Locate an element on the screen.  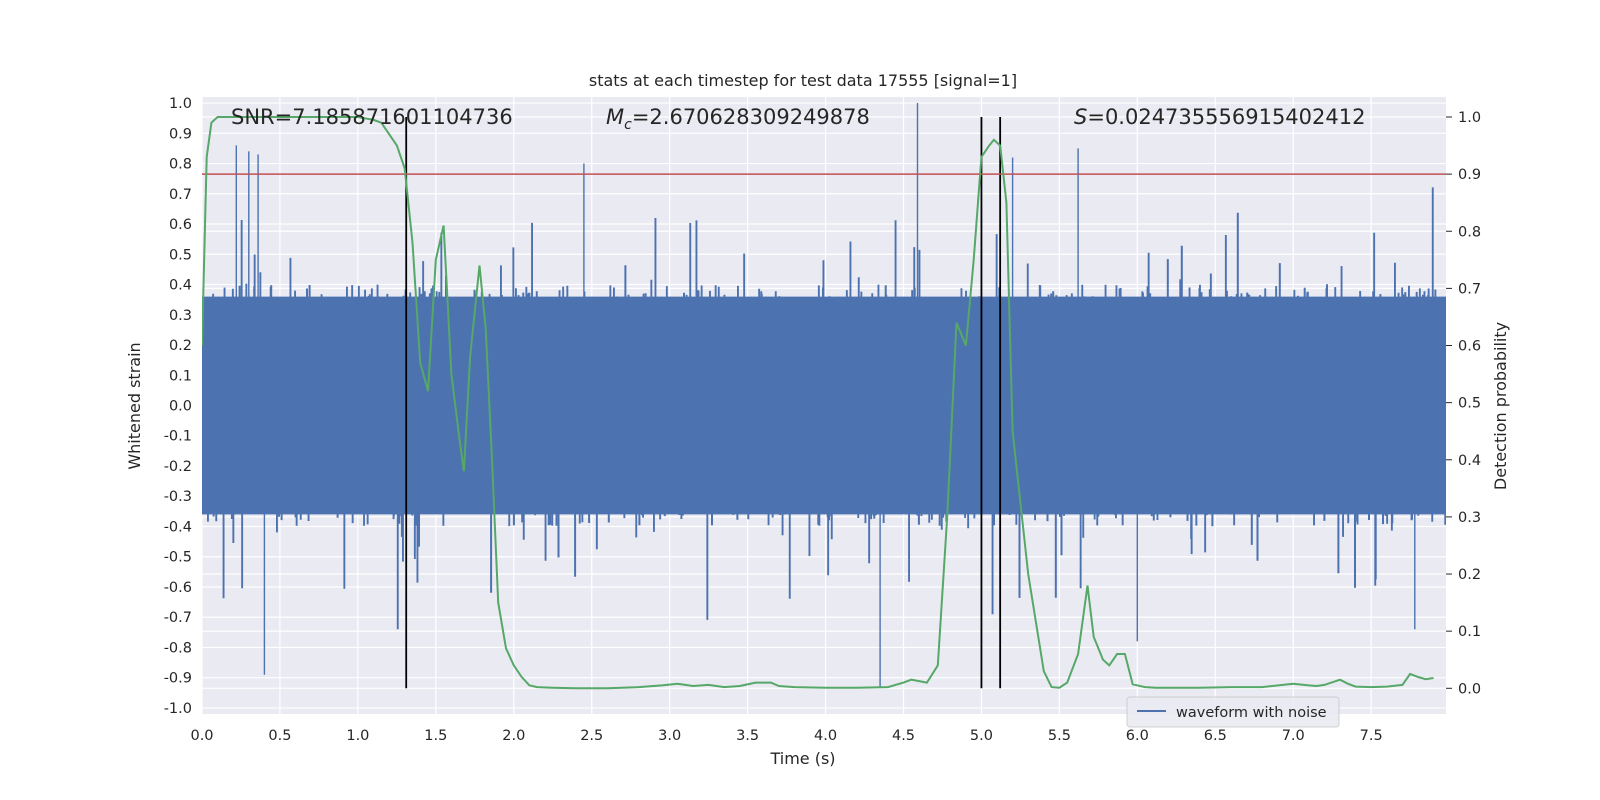
y-tick-label: -0.2 is located at coordinates (178, 467).